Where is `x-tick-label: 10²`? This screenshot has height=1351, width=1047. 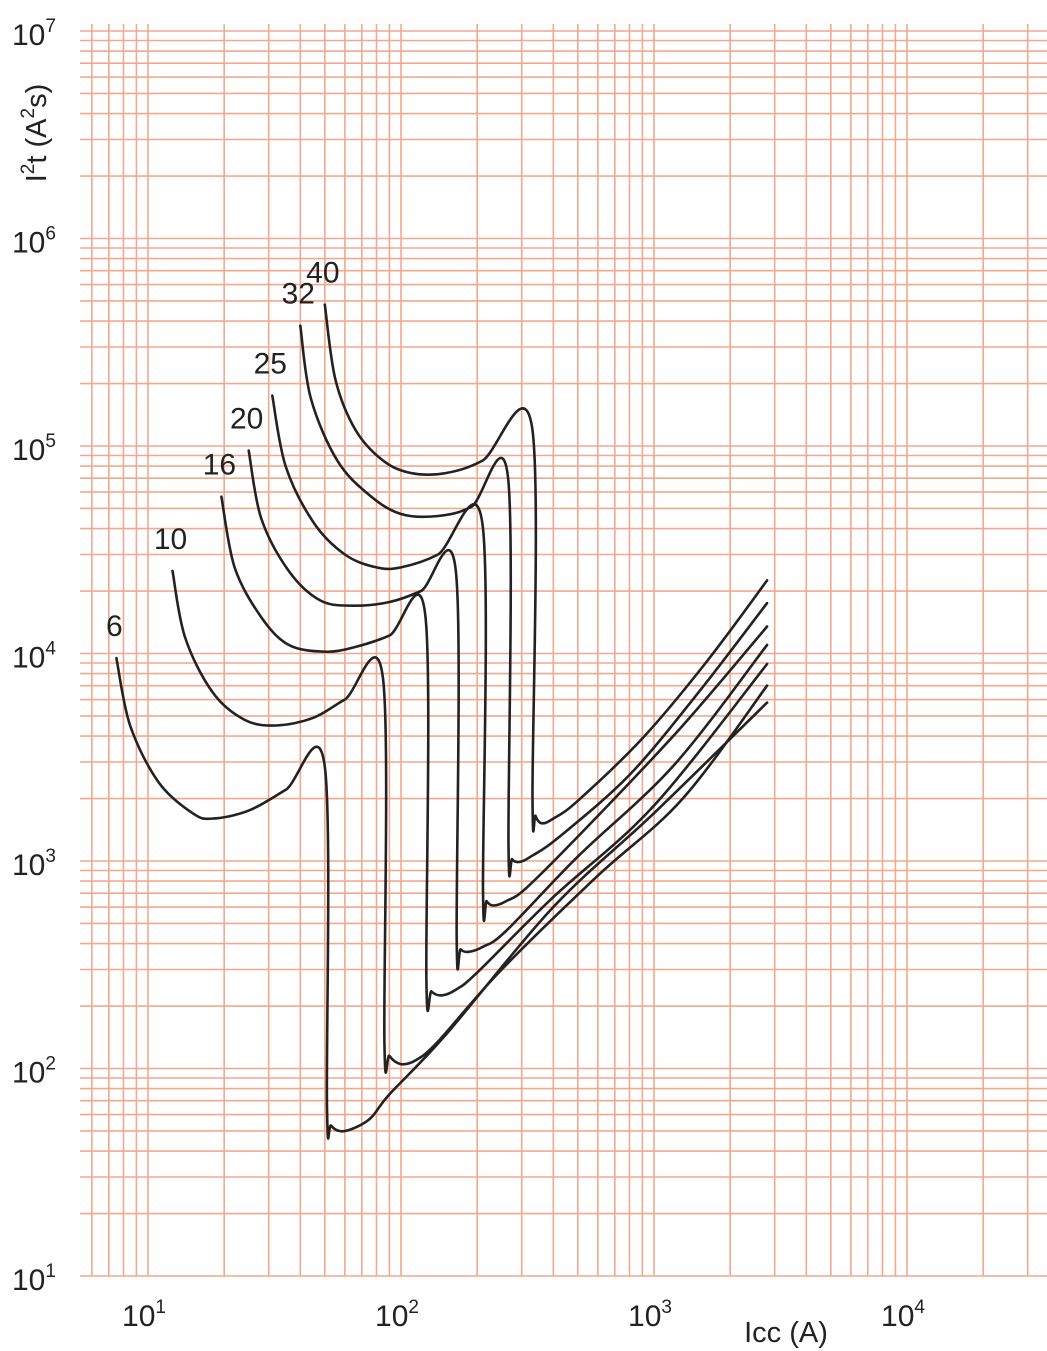
x-tick-label: 10² is located at coordinates (397, 1315).